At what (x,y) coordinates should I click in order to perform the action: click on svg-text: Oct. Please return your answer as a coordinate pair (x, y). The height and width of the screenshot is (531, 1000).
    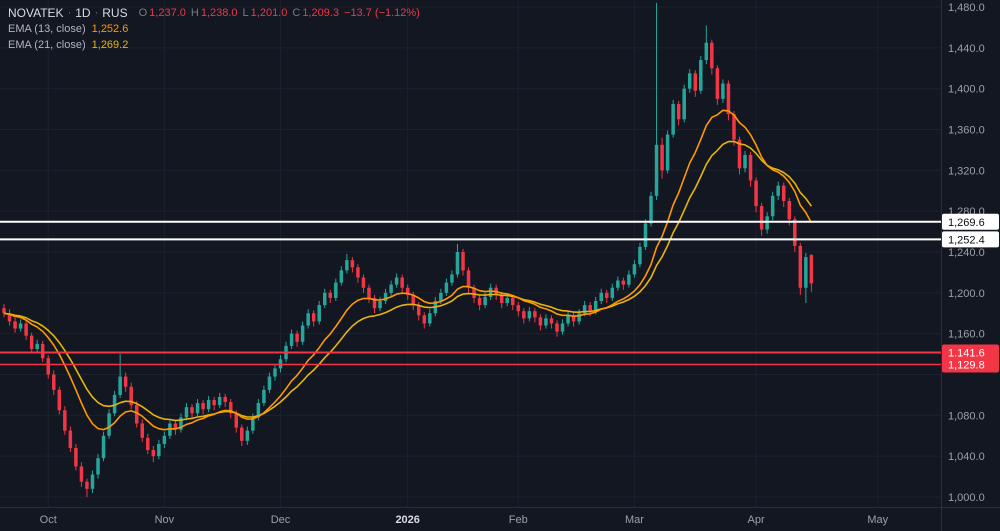
    Looking at the image, I should click on (48, 520).